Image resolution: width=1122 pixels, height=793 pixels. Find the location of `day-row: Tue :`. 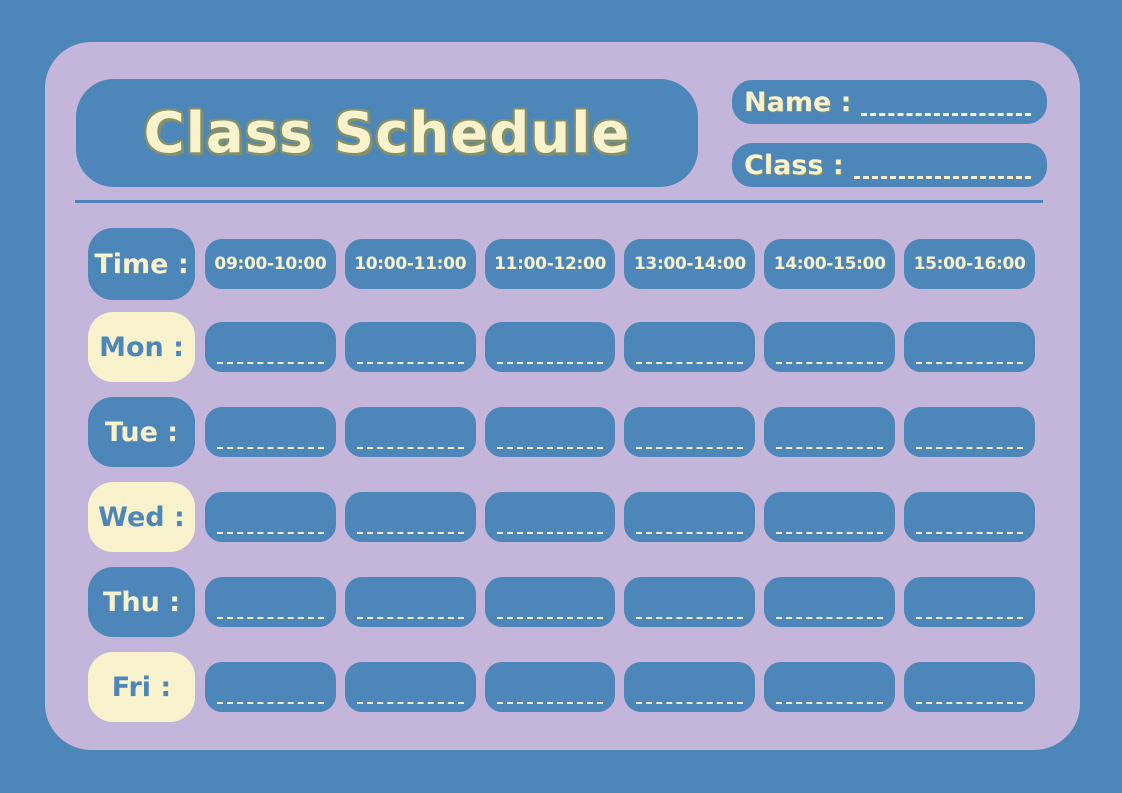

day-row: Tue : is located at coordinates (561, 432).